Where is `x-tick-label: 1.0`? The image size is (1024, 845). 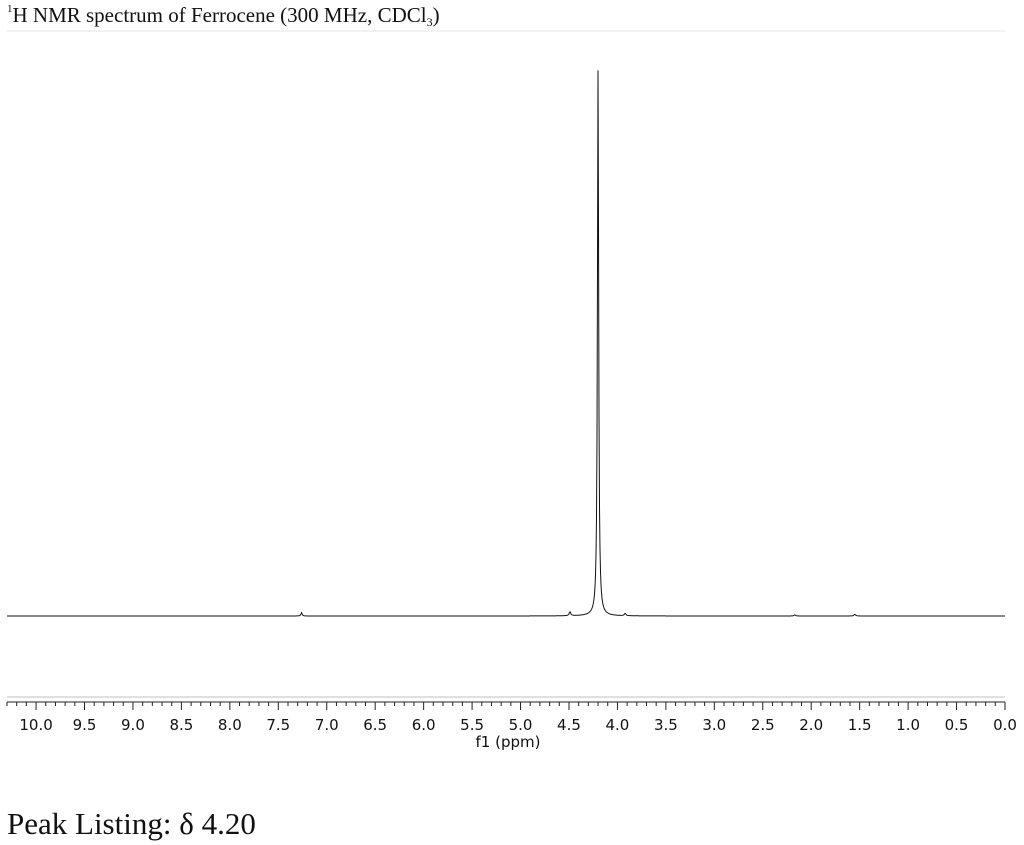
x-tick-label: 1.0 is located at coordinates (908, 725).